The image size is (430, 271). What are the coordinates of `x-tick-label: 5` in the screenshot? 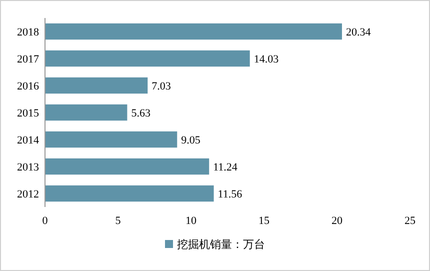 It's located at (118, 221).